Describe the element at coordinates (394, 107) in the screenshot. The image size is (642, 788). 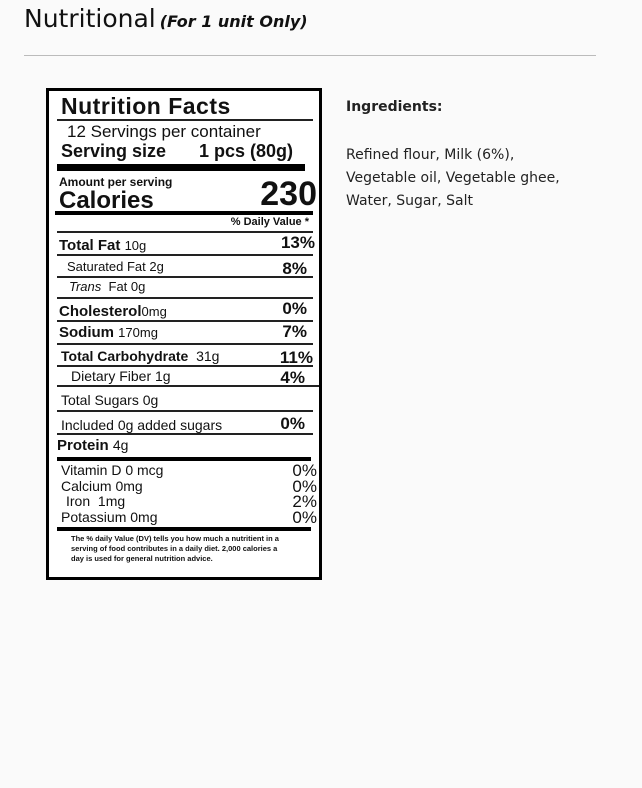
I see `ingredients-title: Ingredients:` at that location.